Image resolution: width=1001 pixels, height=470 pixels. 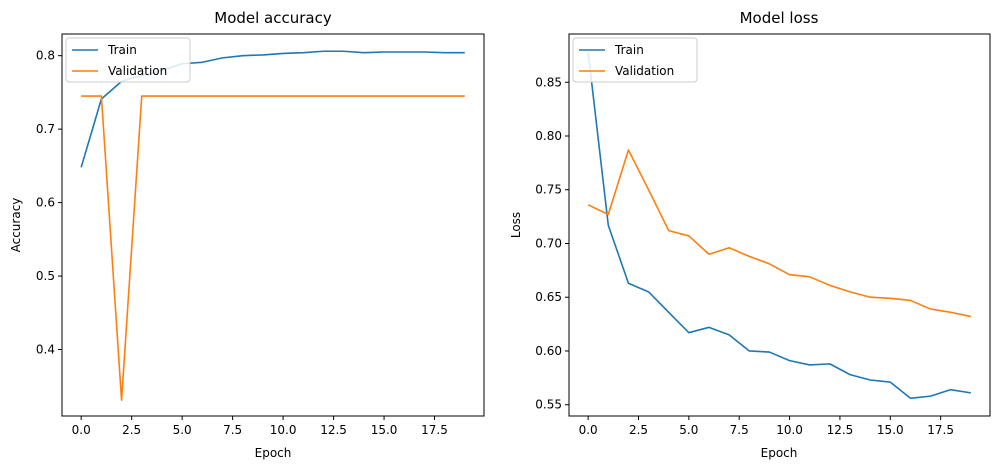 What do you see at coordinates (779, 18) in the screenshot?
I see `chart-title: Model loss` at bounding box center [779, 18].